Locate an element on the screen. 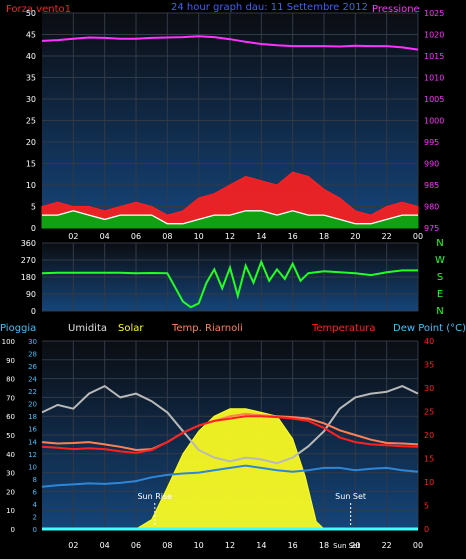 This screenshot has height=559, width=466. humidity-left-tick: 100 is located at coordinates (8, 342).